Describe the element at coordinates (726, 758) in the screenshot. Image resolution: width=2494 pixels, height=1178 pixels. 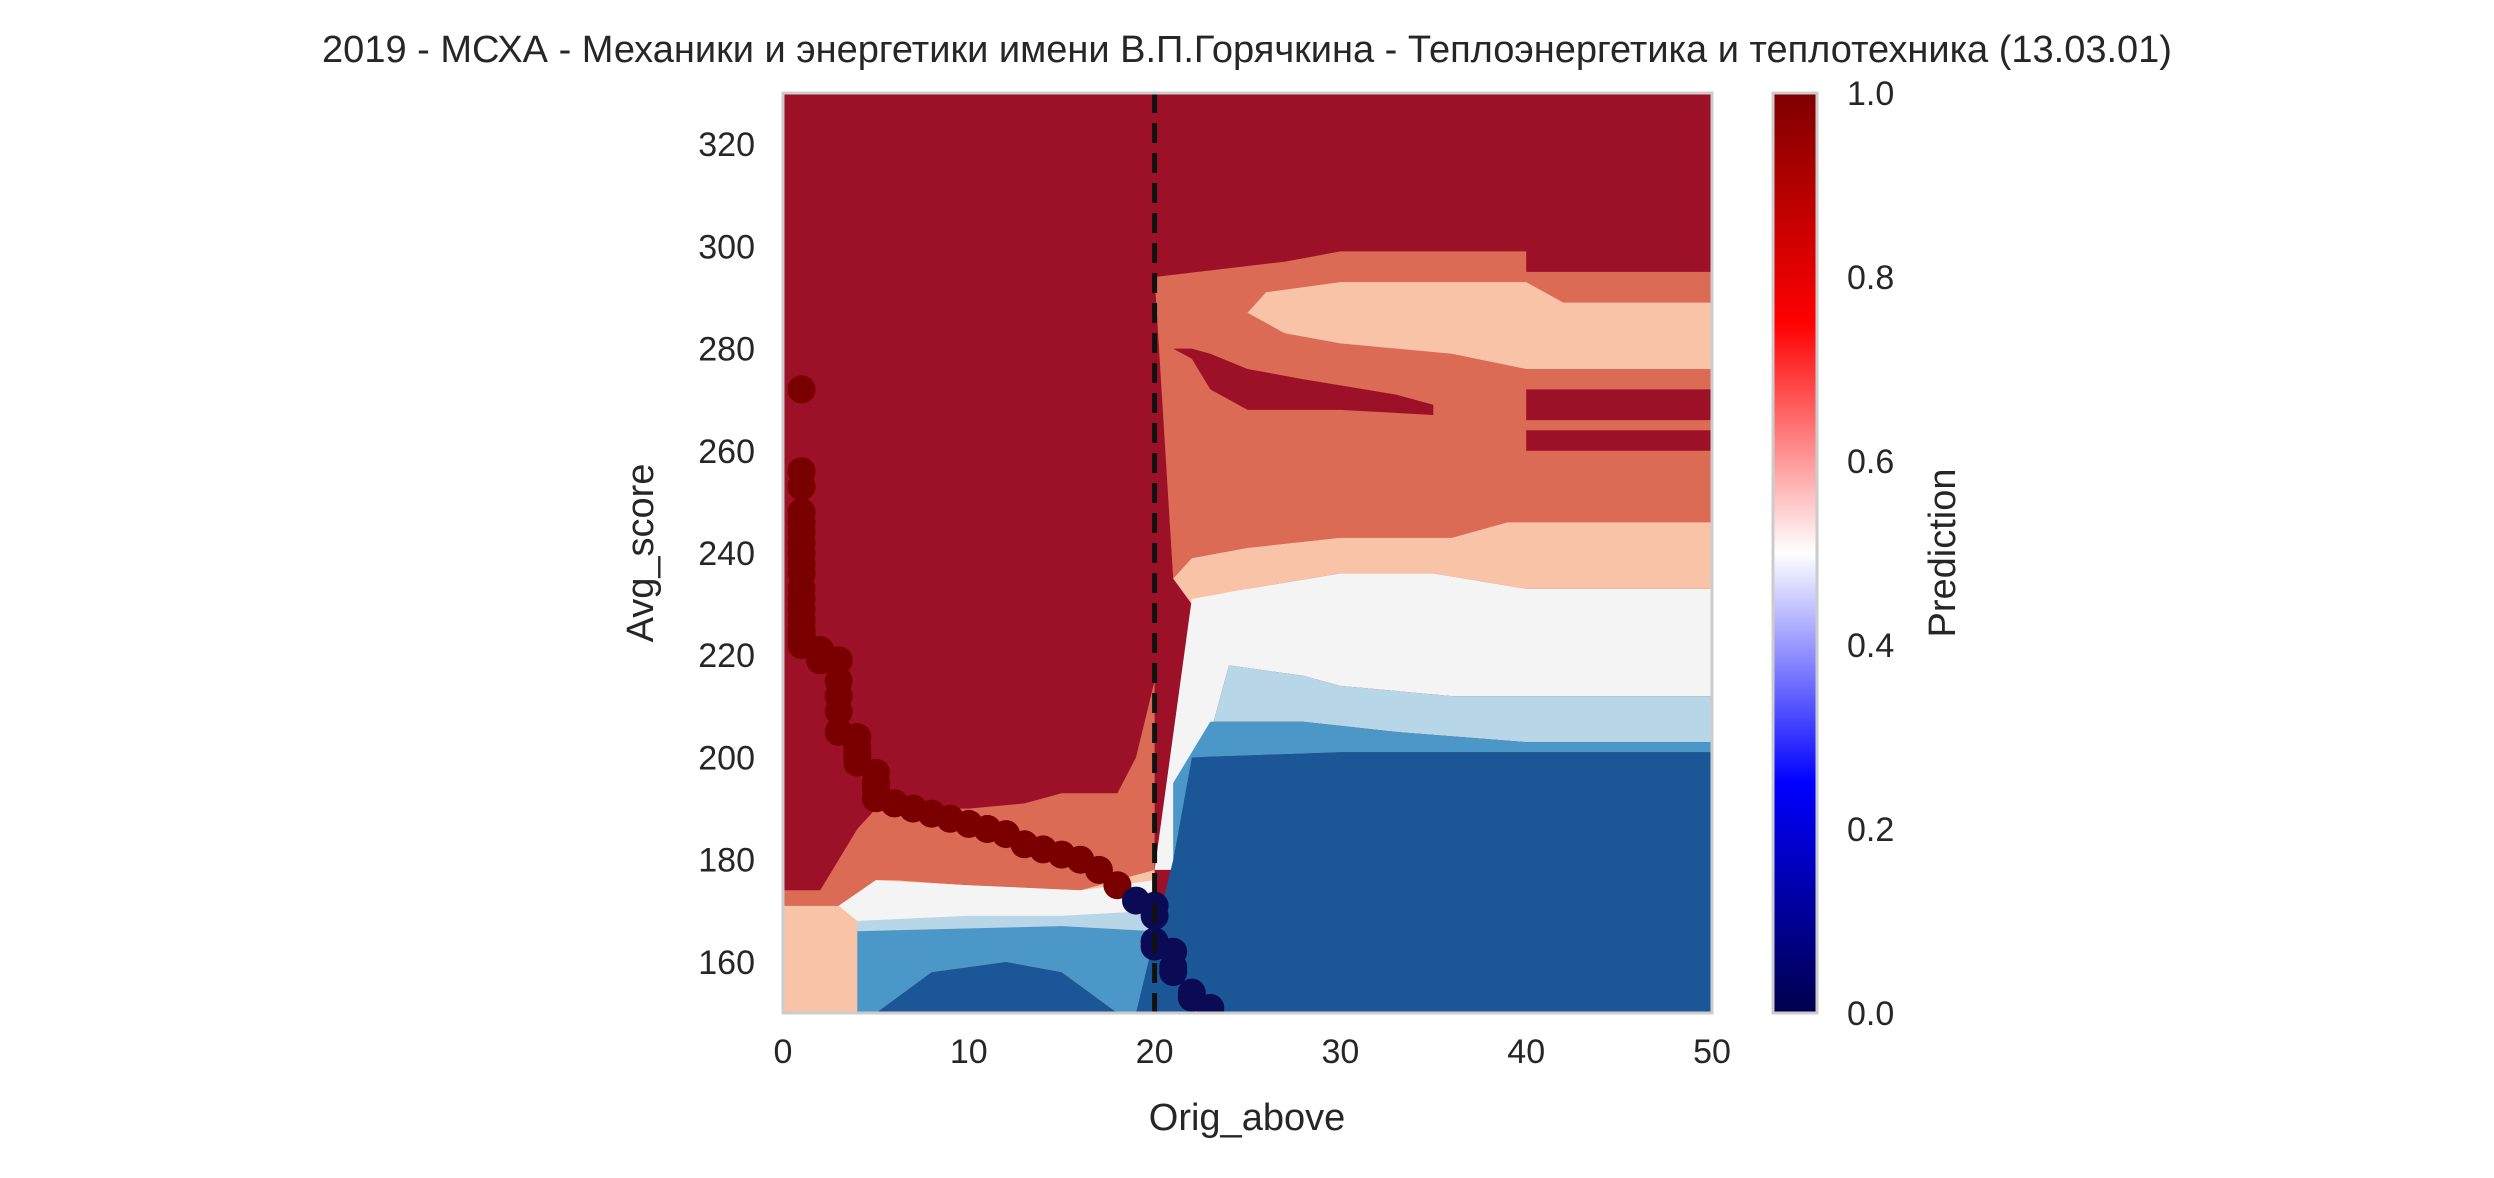
I see `y-tick-label: 200` at that location.